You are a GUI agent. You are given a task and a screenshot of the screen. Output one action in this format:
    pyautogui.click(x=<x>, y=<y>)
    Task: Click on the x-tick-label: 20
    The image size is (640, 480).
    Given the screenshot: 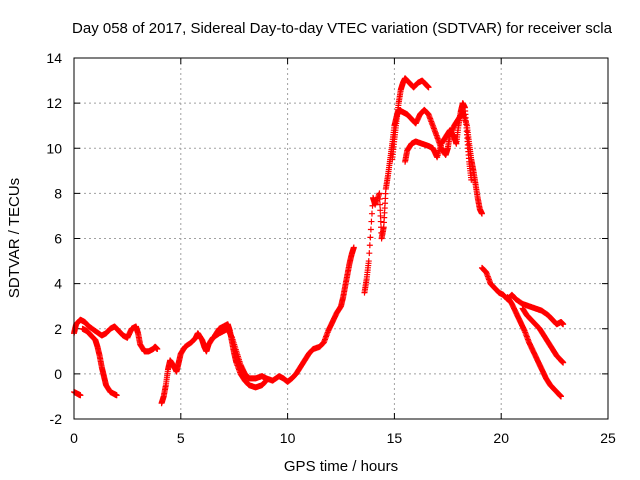 What is the action you would take?
    pyautogui.click(x=501, y=438)
    